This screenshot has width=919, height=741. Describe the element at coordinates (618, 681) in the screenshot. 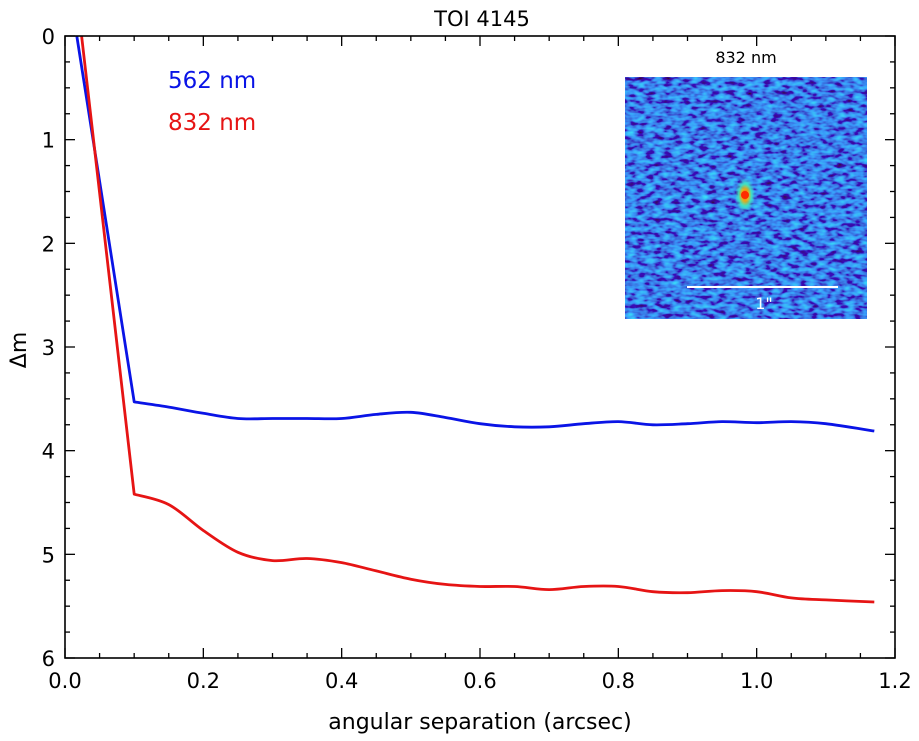

I see `x-tick-label: 0.8` at that location.